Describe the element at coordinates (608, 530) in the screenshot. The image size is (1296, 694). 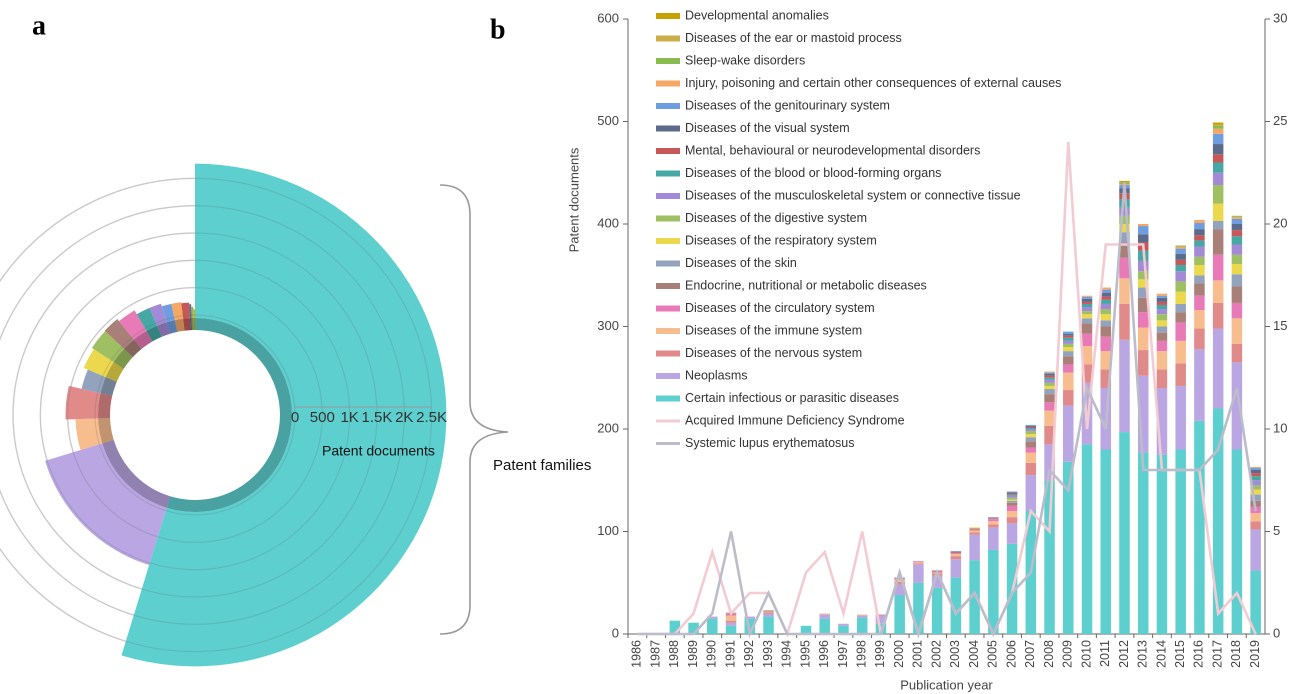
I see `y-tick-label: 100` at that location.